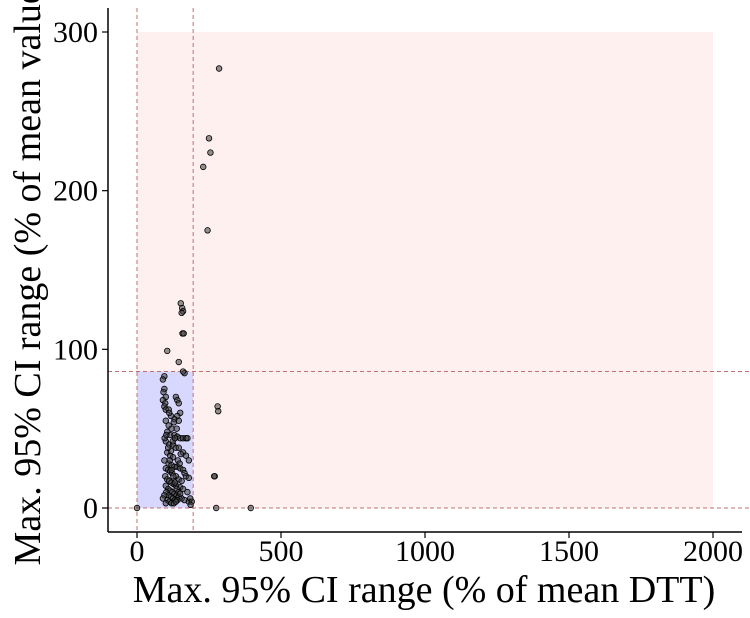  What do you see at coordinates (424, 590) in the screenshot?
I see `x-axis-title: Max. 95% CI range (% of mean DTT)` at bounding box center [424, 590].